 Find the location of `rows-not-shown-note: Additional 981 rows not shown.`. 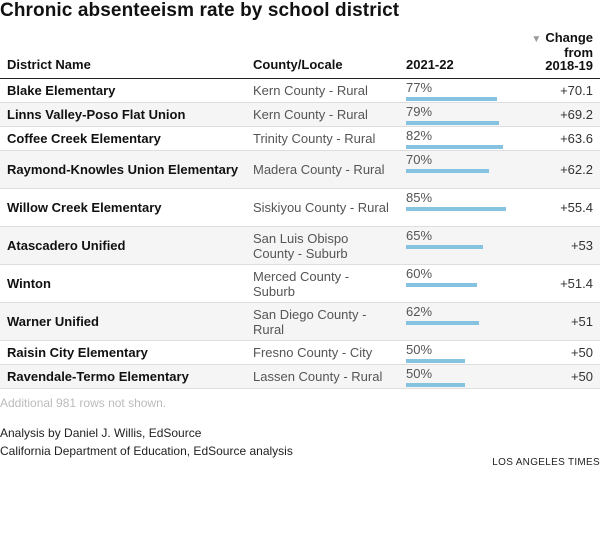

rows-not-shown-note: Additional 981 rows not shown. is located at coordinates (83, 403).